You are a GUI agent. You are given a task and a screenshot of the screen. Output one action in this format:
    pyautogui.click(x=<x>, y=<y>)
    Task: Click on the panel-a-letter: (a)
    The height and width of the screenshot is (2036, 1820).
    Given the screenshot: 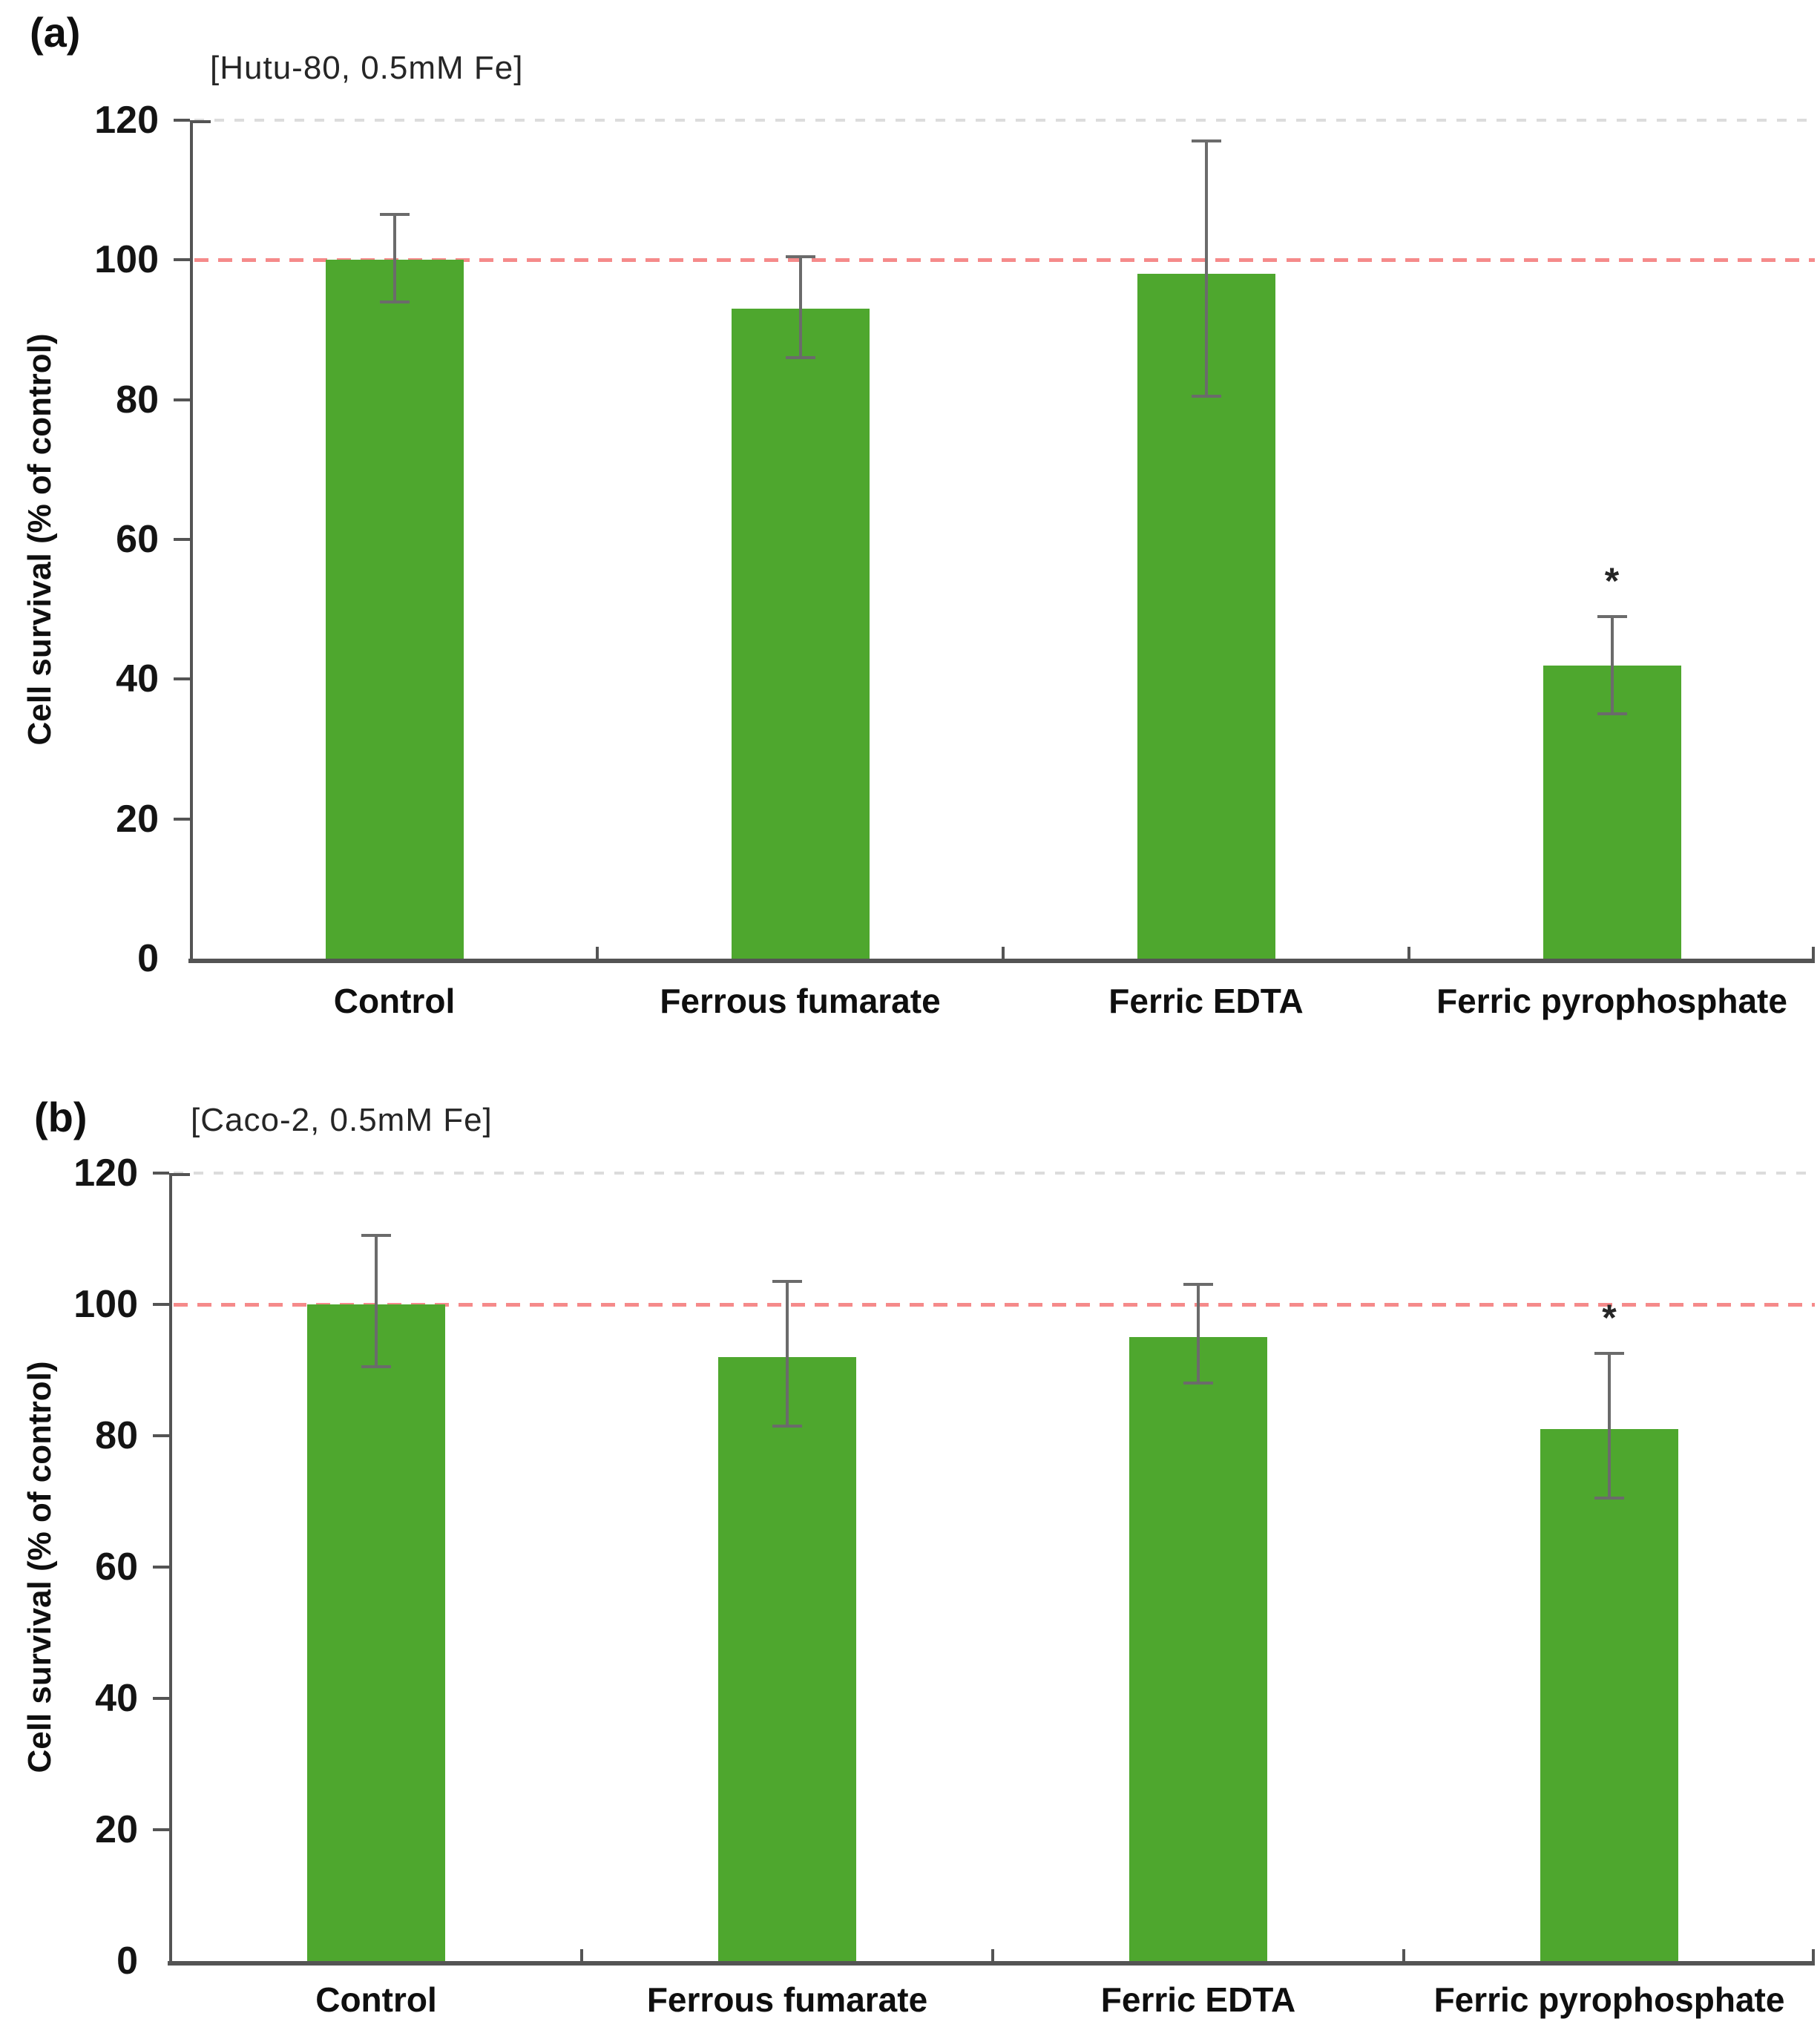 What is the action you would take?
    pyautogui.click(x=56, y=32)
    